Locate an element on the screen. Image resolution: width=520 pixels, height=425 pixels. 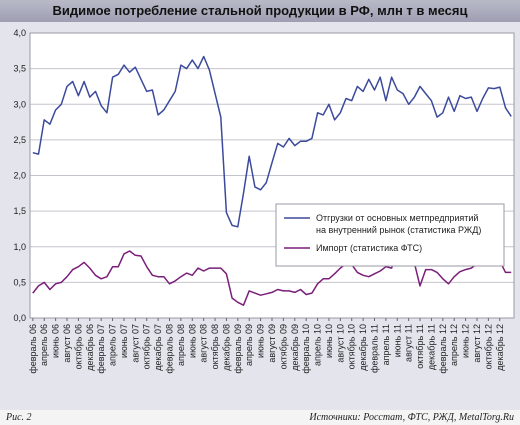
x-tick-label: октябрь 10 is located at coordinates (352, 346).